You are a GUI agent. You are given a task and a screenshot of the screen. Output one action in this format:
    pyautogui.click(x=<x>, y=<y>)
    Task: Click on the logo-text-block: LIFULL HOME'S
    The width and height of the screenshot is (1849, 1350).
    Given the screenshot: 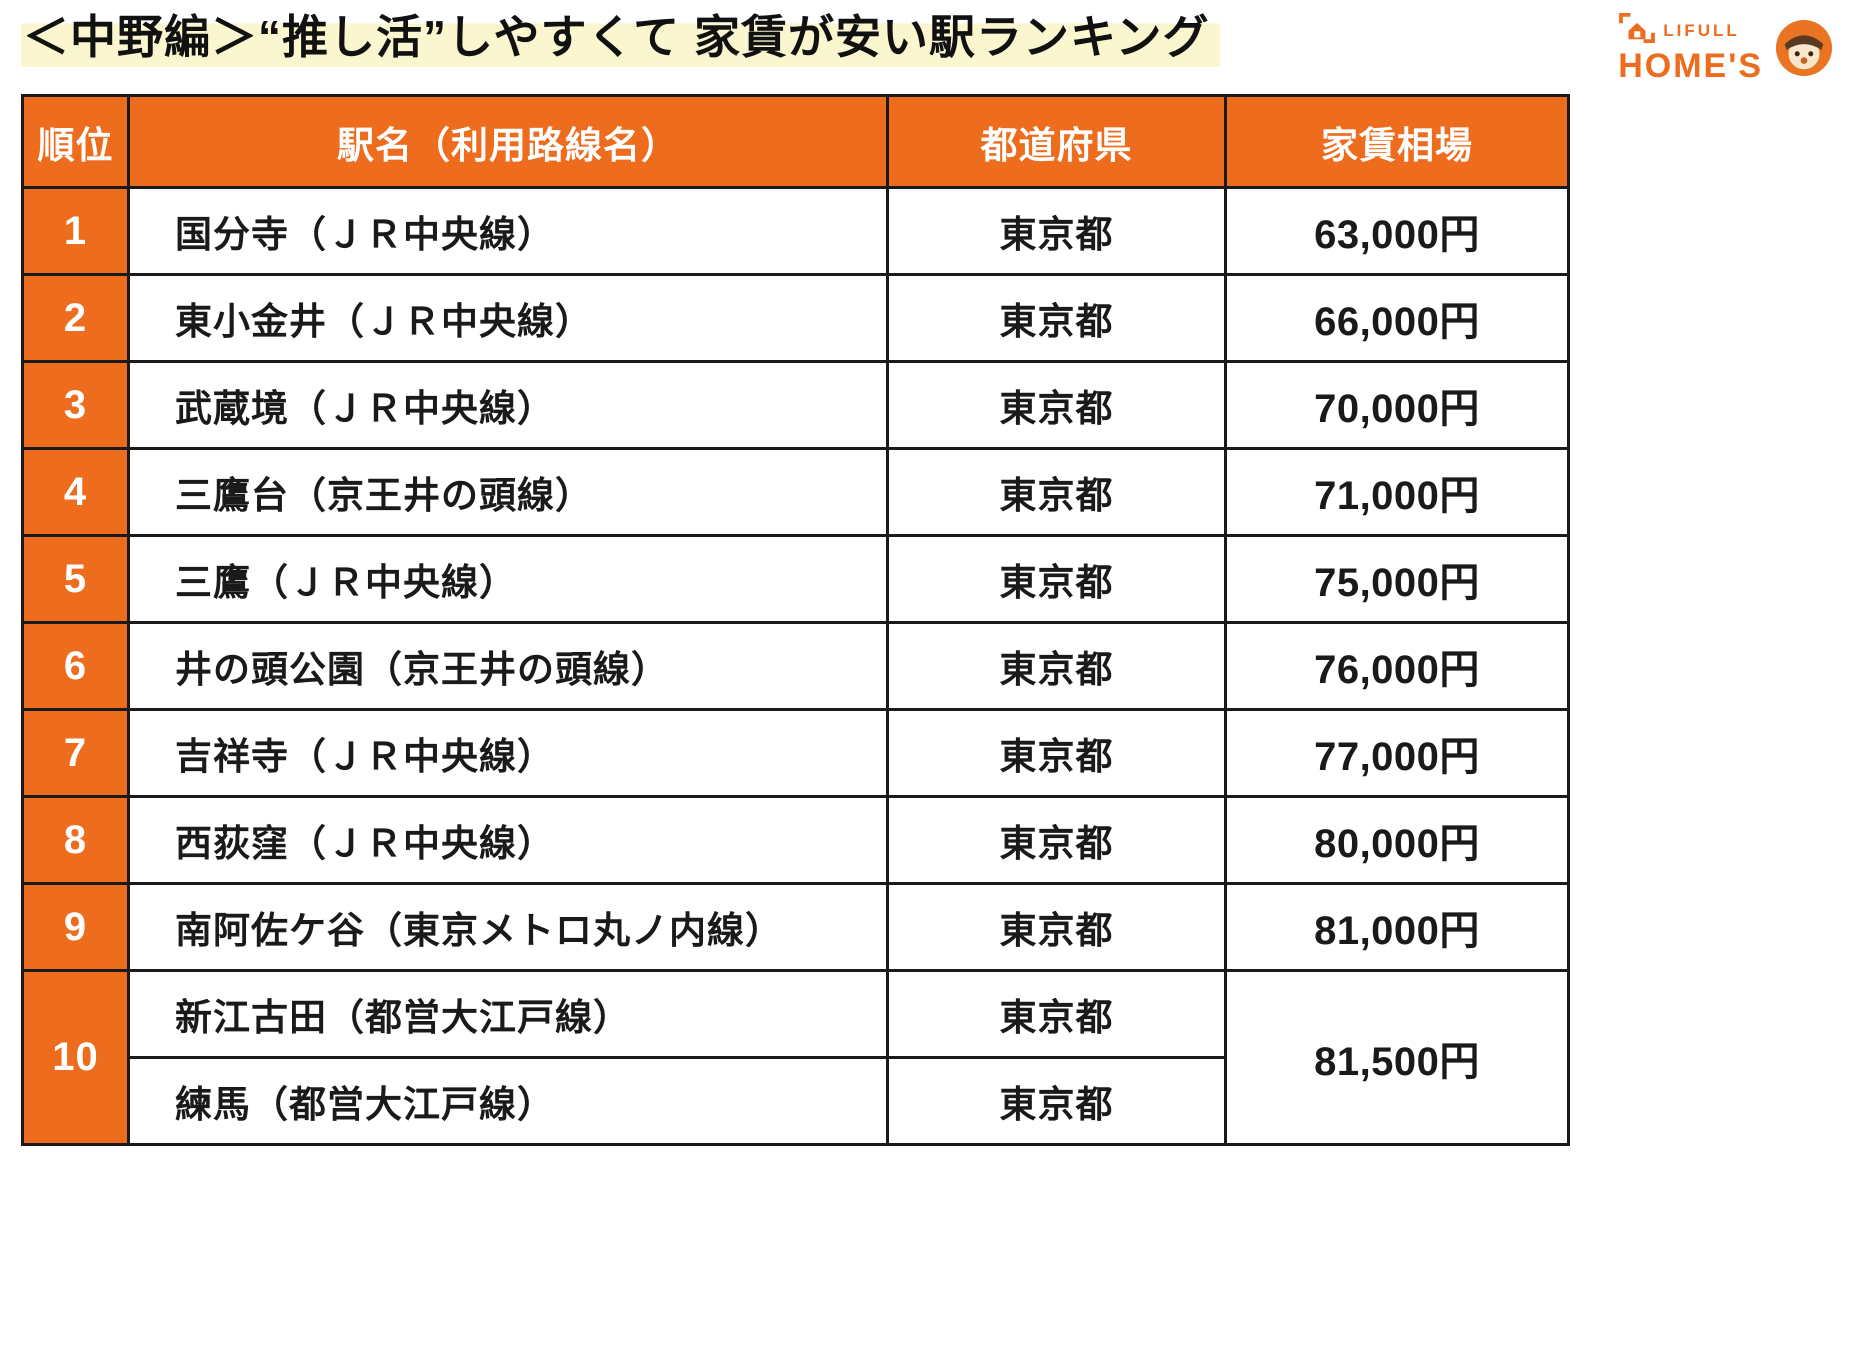 What is the action you would take?
    pyautogui.click(x=1690, y=48)
    